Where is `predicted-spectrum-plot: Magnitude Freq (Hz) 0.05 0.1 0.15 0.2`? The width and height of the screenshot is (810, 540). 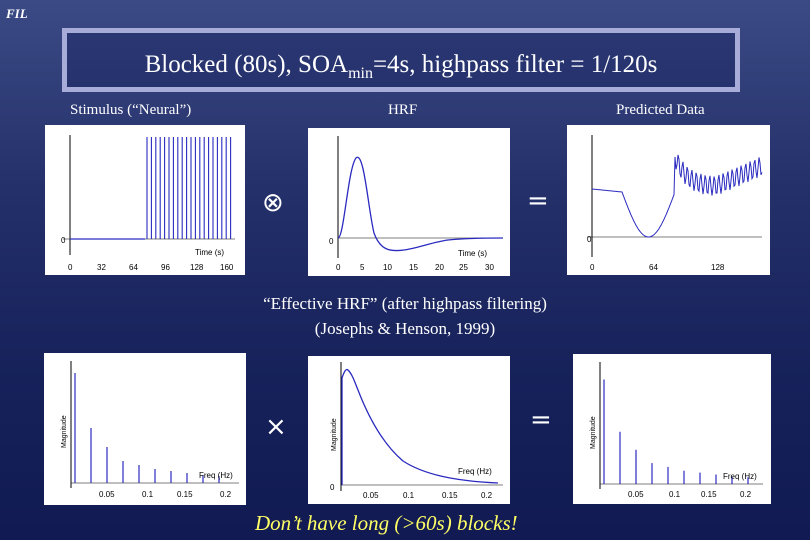
predicted-spectrum-plot: Magnitude Freq (Hz) 0.05 0.1 0.15 0.2 is located at coordinates (672, 429).